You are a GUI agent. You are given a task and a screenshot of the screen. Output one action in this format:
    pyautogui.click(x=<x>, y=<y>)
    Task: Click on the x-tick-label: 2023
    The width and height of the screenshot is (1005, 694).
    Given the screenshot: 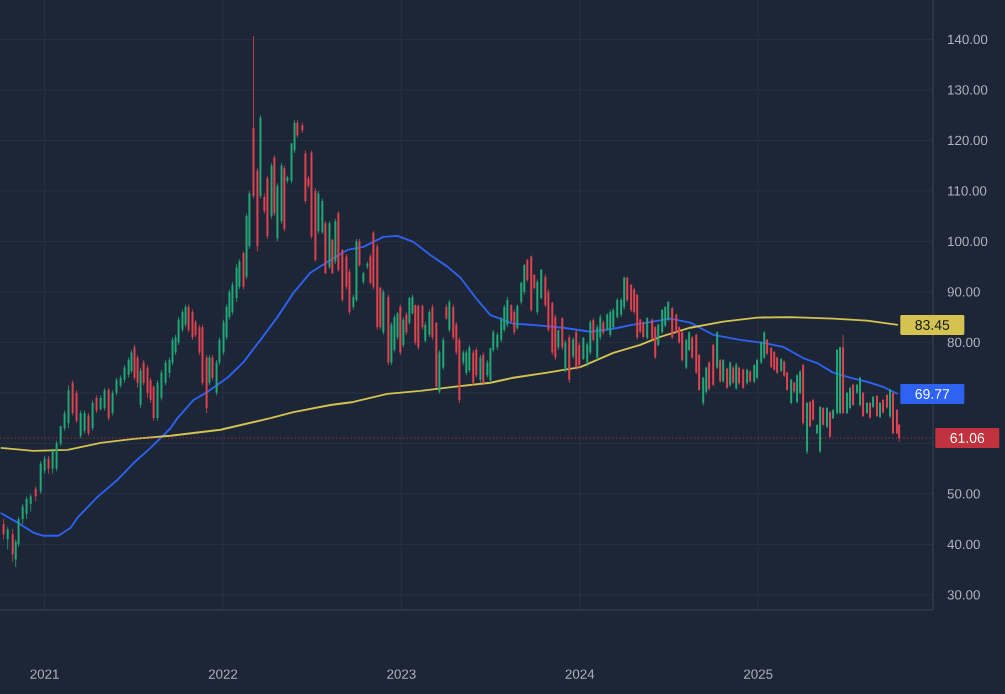 What is the action you would take?
    pyautogui.click(x=401, y=674)
    